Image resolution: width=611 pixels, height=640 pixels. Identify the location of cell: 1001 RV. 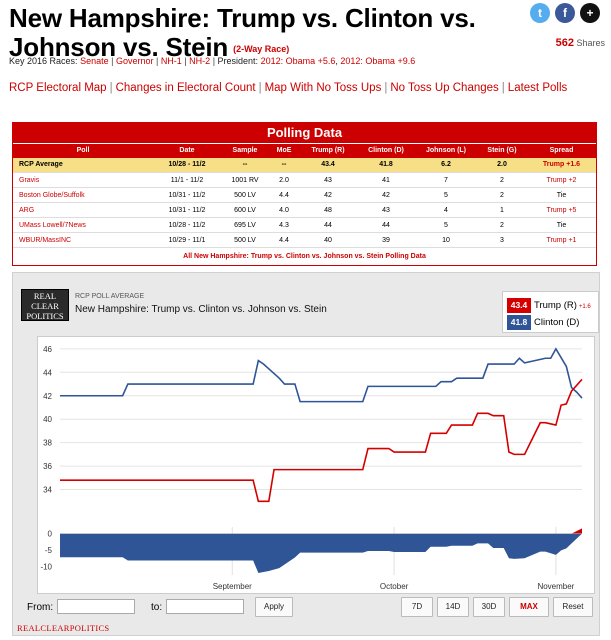
(245, 180).